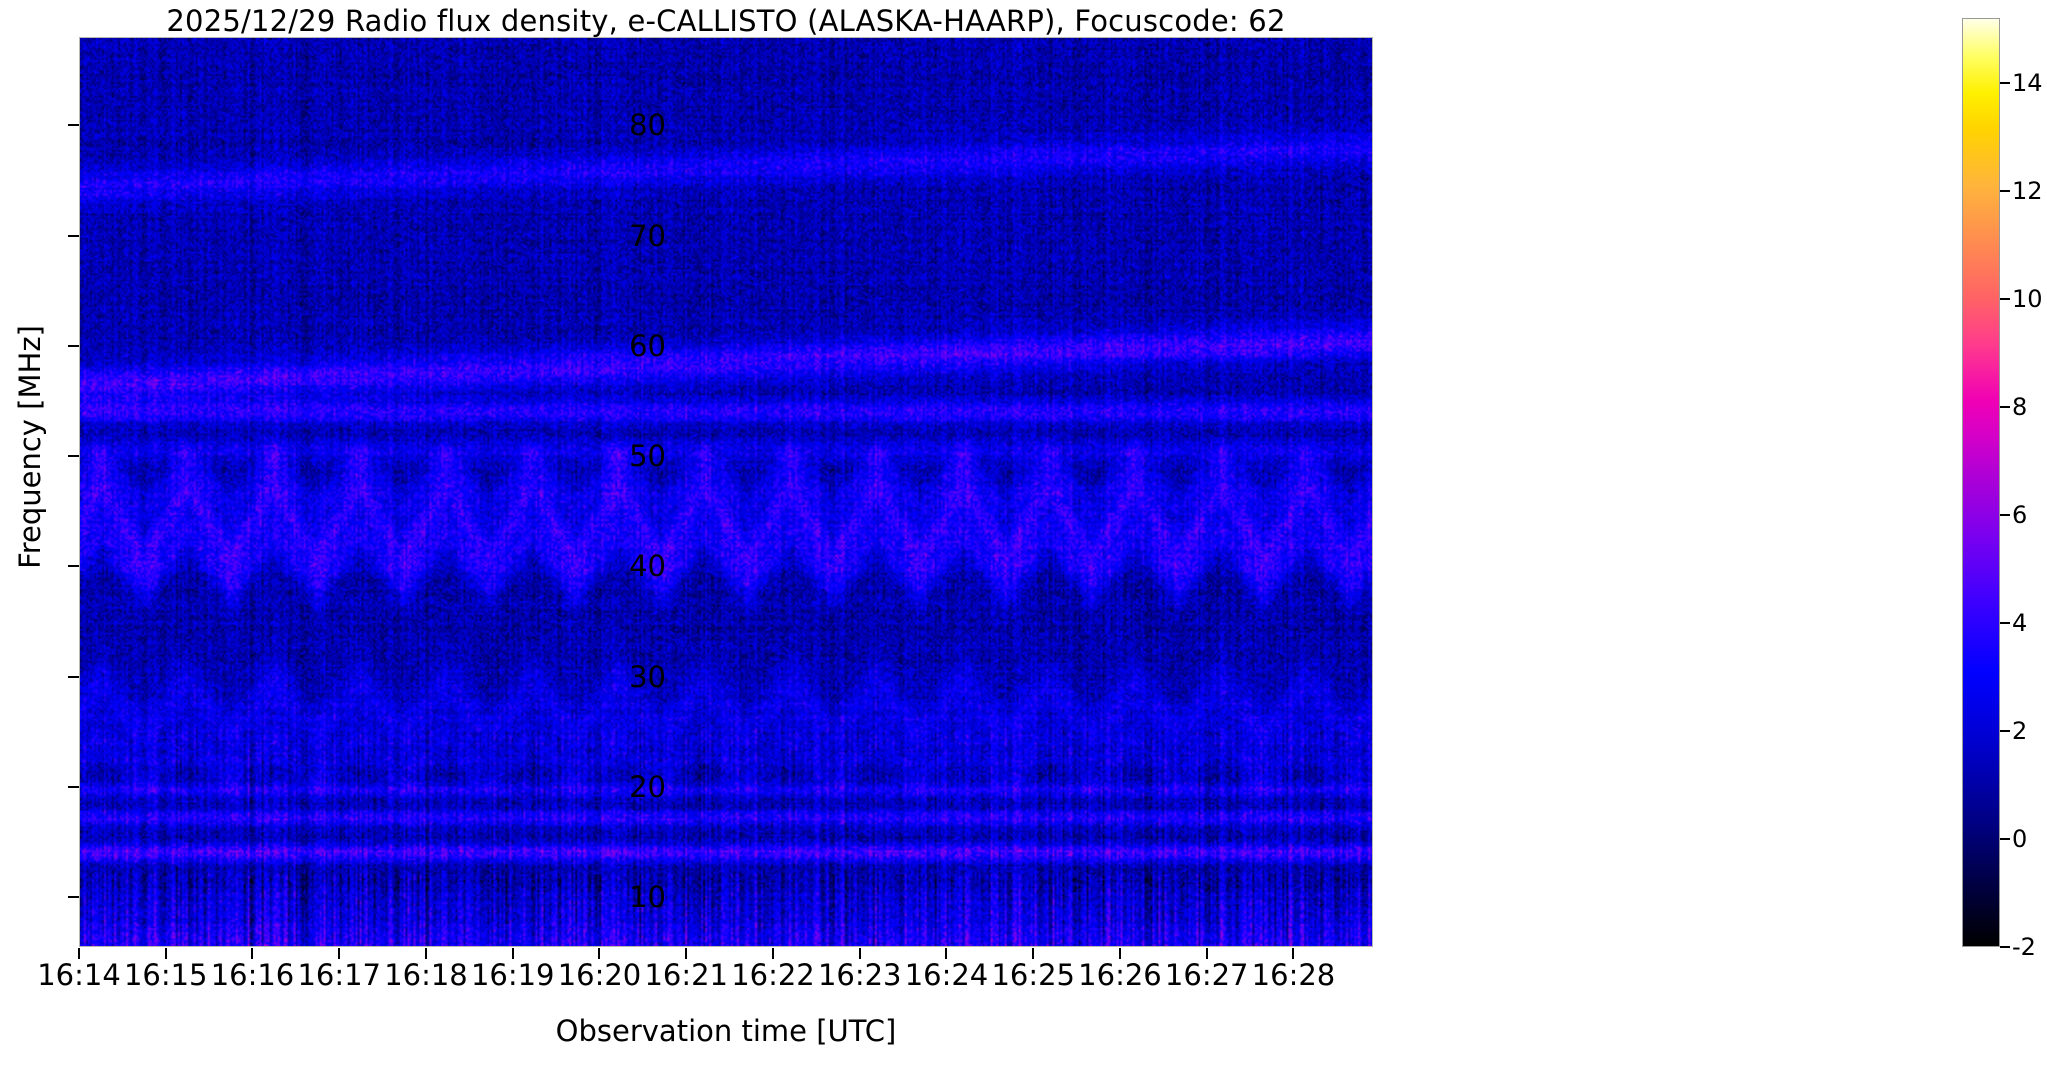  I want to click on x-axis-tick-label: 16:16, so click(252, 975).